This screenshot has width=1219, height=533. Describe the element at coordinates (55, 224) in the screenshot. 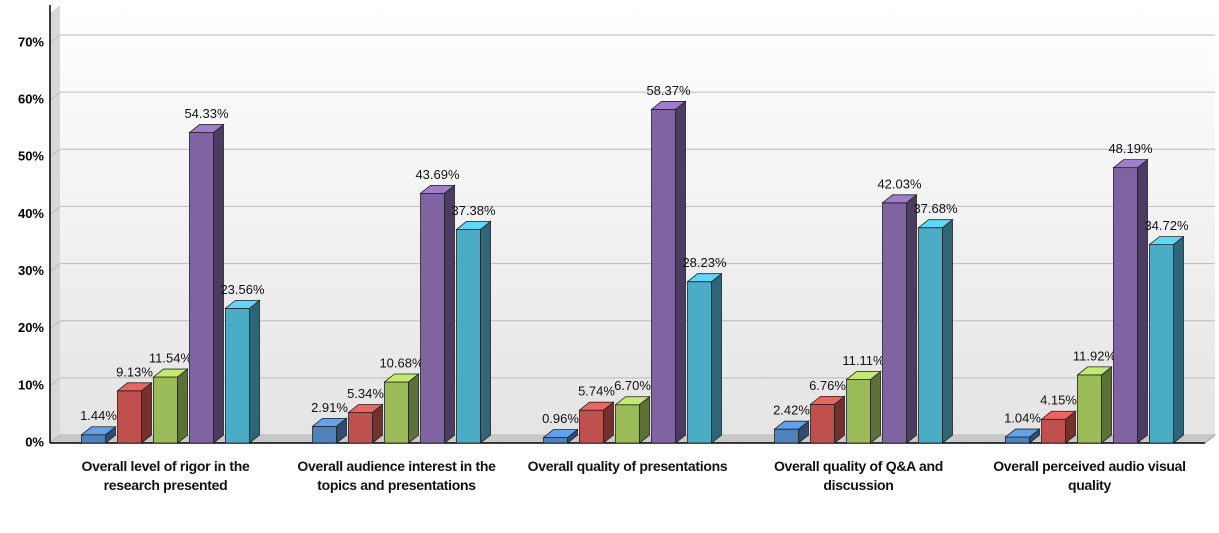

I see `left-wall` at that location.